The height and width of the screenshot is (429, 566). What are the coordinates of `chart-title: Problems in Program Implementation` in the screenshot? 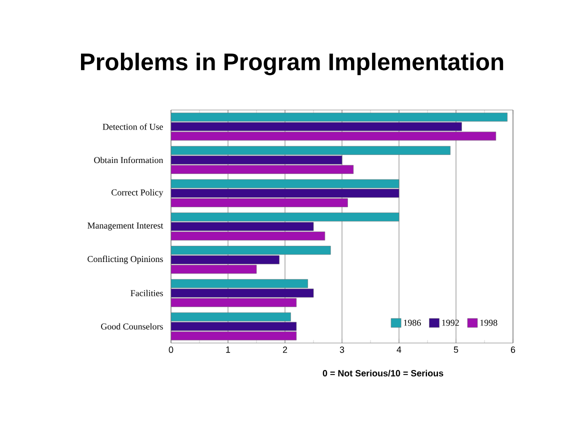 It's located at (292, 64).